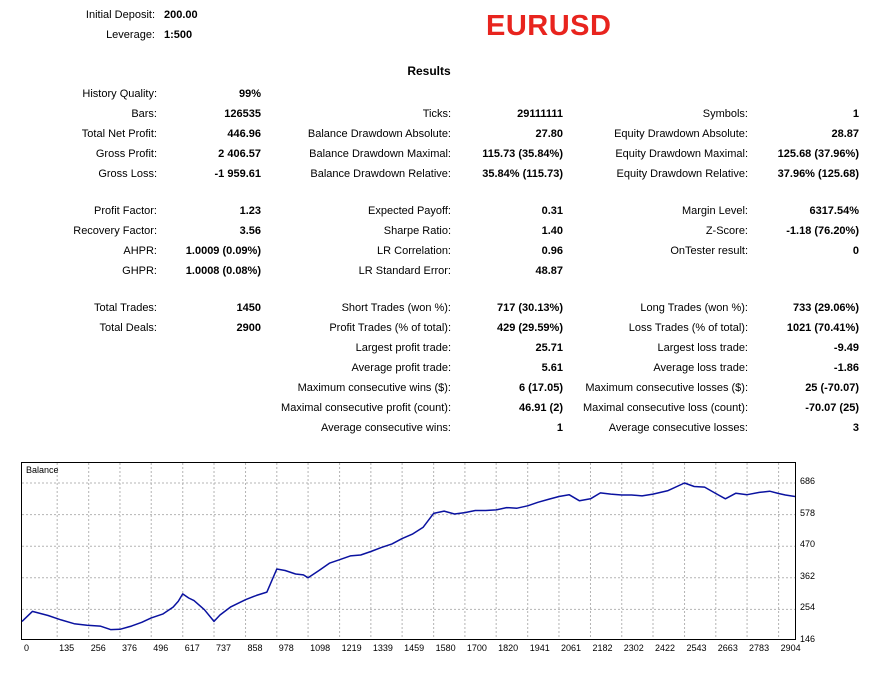 The image size is (895, 684). I want to click on stat-label-gross-profit: Gross Profit:, so click(126, 154).